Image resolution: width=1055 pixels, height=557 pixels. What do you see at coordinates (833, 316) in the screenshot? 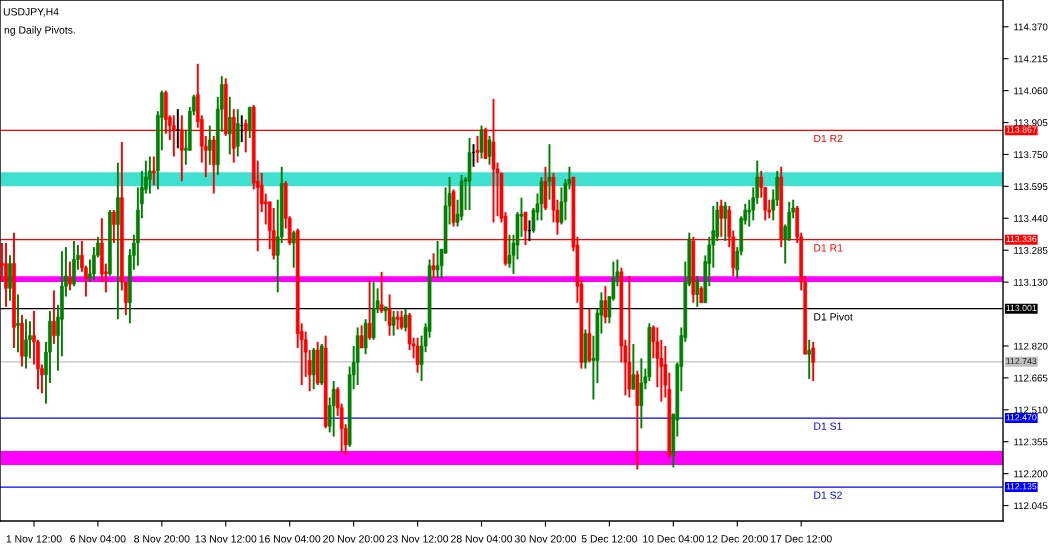
I see `ref-line-label: D1 Pivot` at bounding box center [833, 316].